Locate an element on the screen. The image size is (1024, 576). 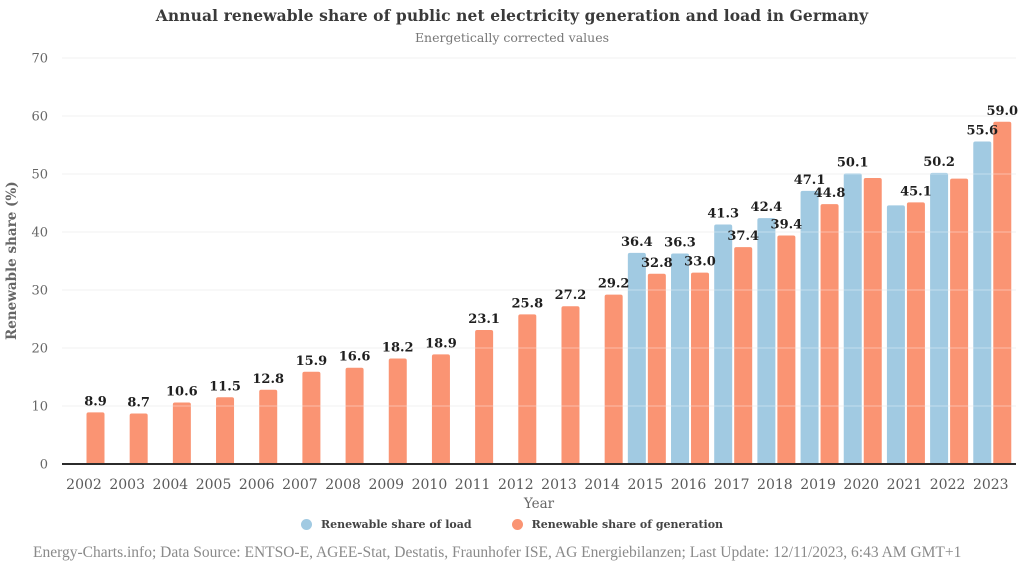
value-label-generation-2019: 44.8 is located at coordinates (830, 193).